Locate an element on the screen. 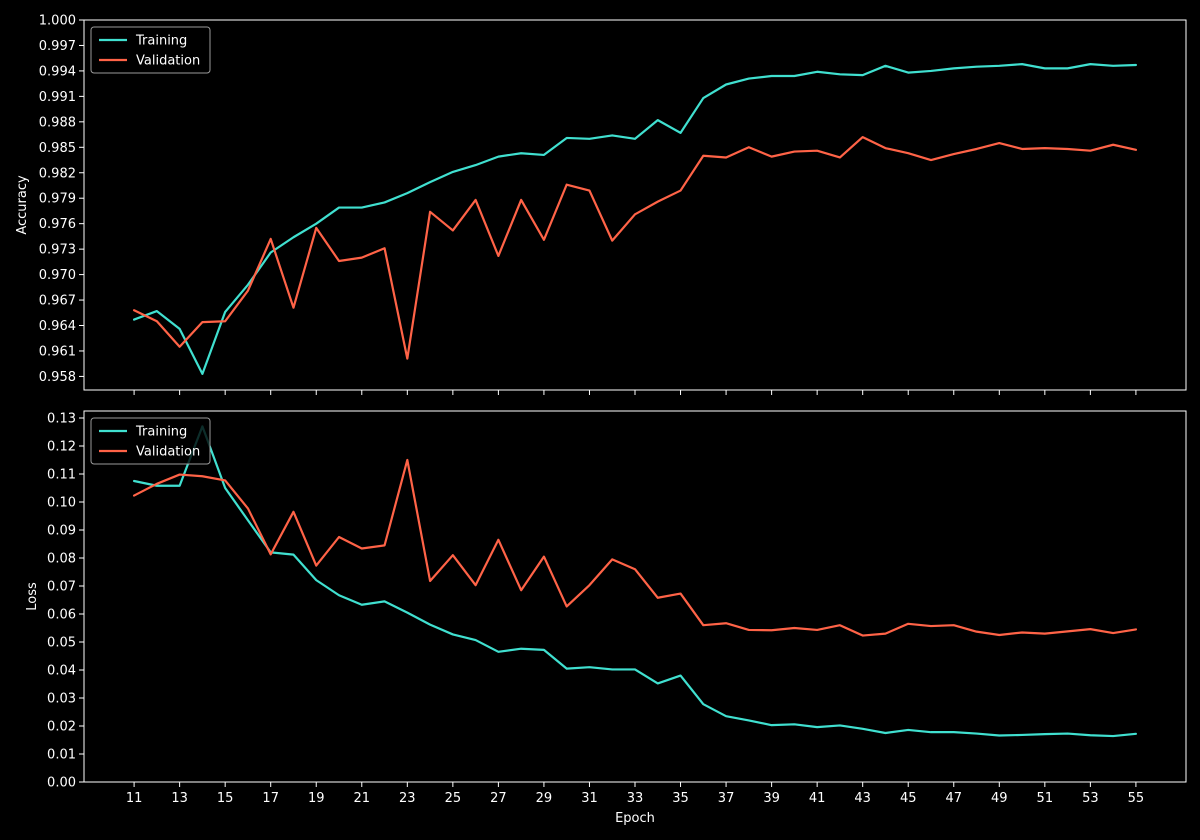 The image size is (1200, 840). loss-x-tick-label: 43 is located at coordinates (862, 798).